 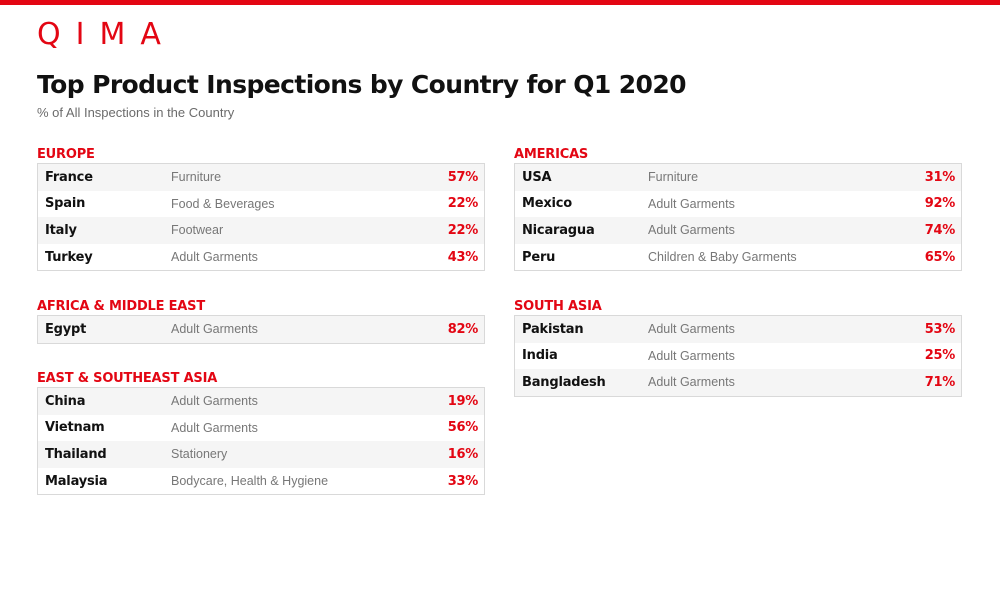 What do you see at coordinates (564, 382) in the screenshot?
I see `country-name: Bangladesh` at bounding box center [564, 382].